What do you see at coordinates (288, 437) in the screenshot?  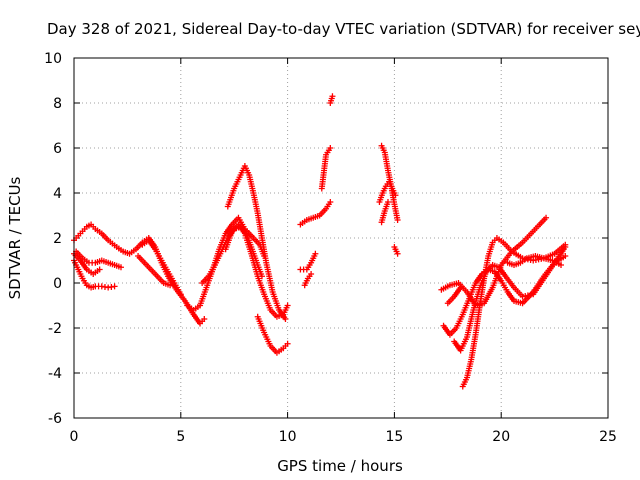 I see `x-tick-label: 10` at bounding box center [288, 437].